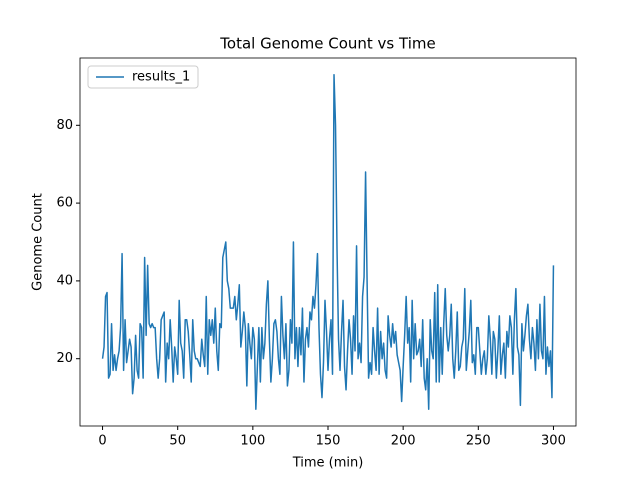 This screenshot has height=480, width=640. Describe the element at coordinates (64, 280) in the screenshot. I see `y-tick-label: 40` at that location.